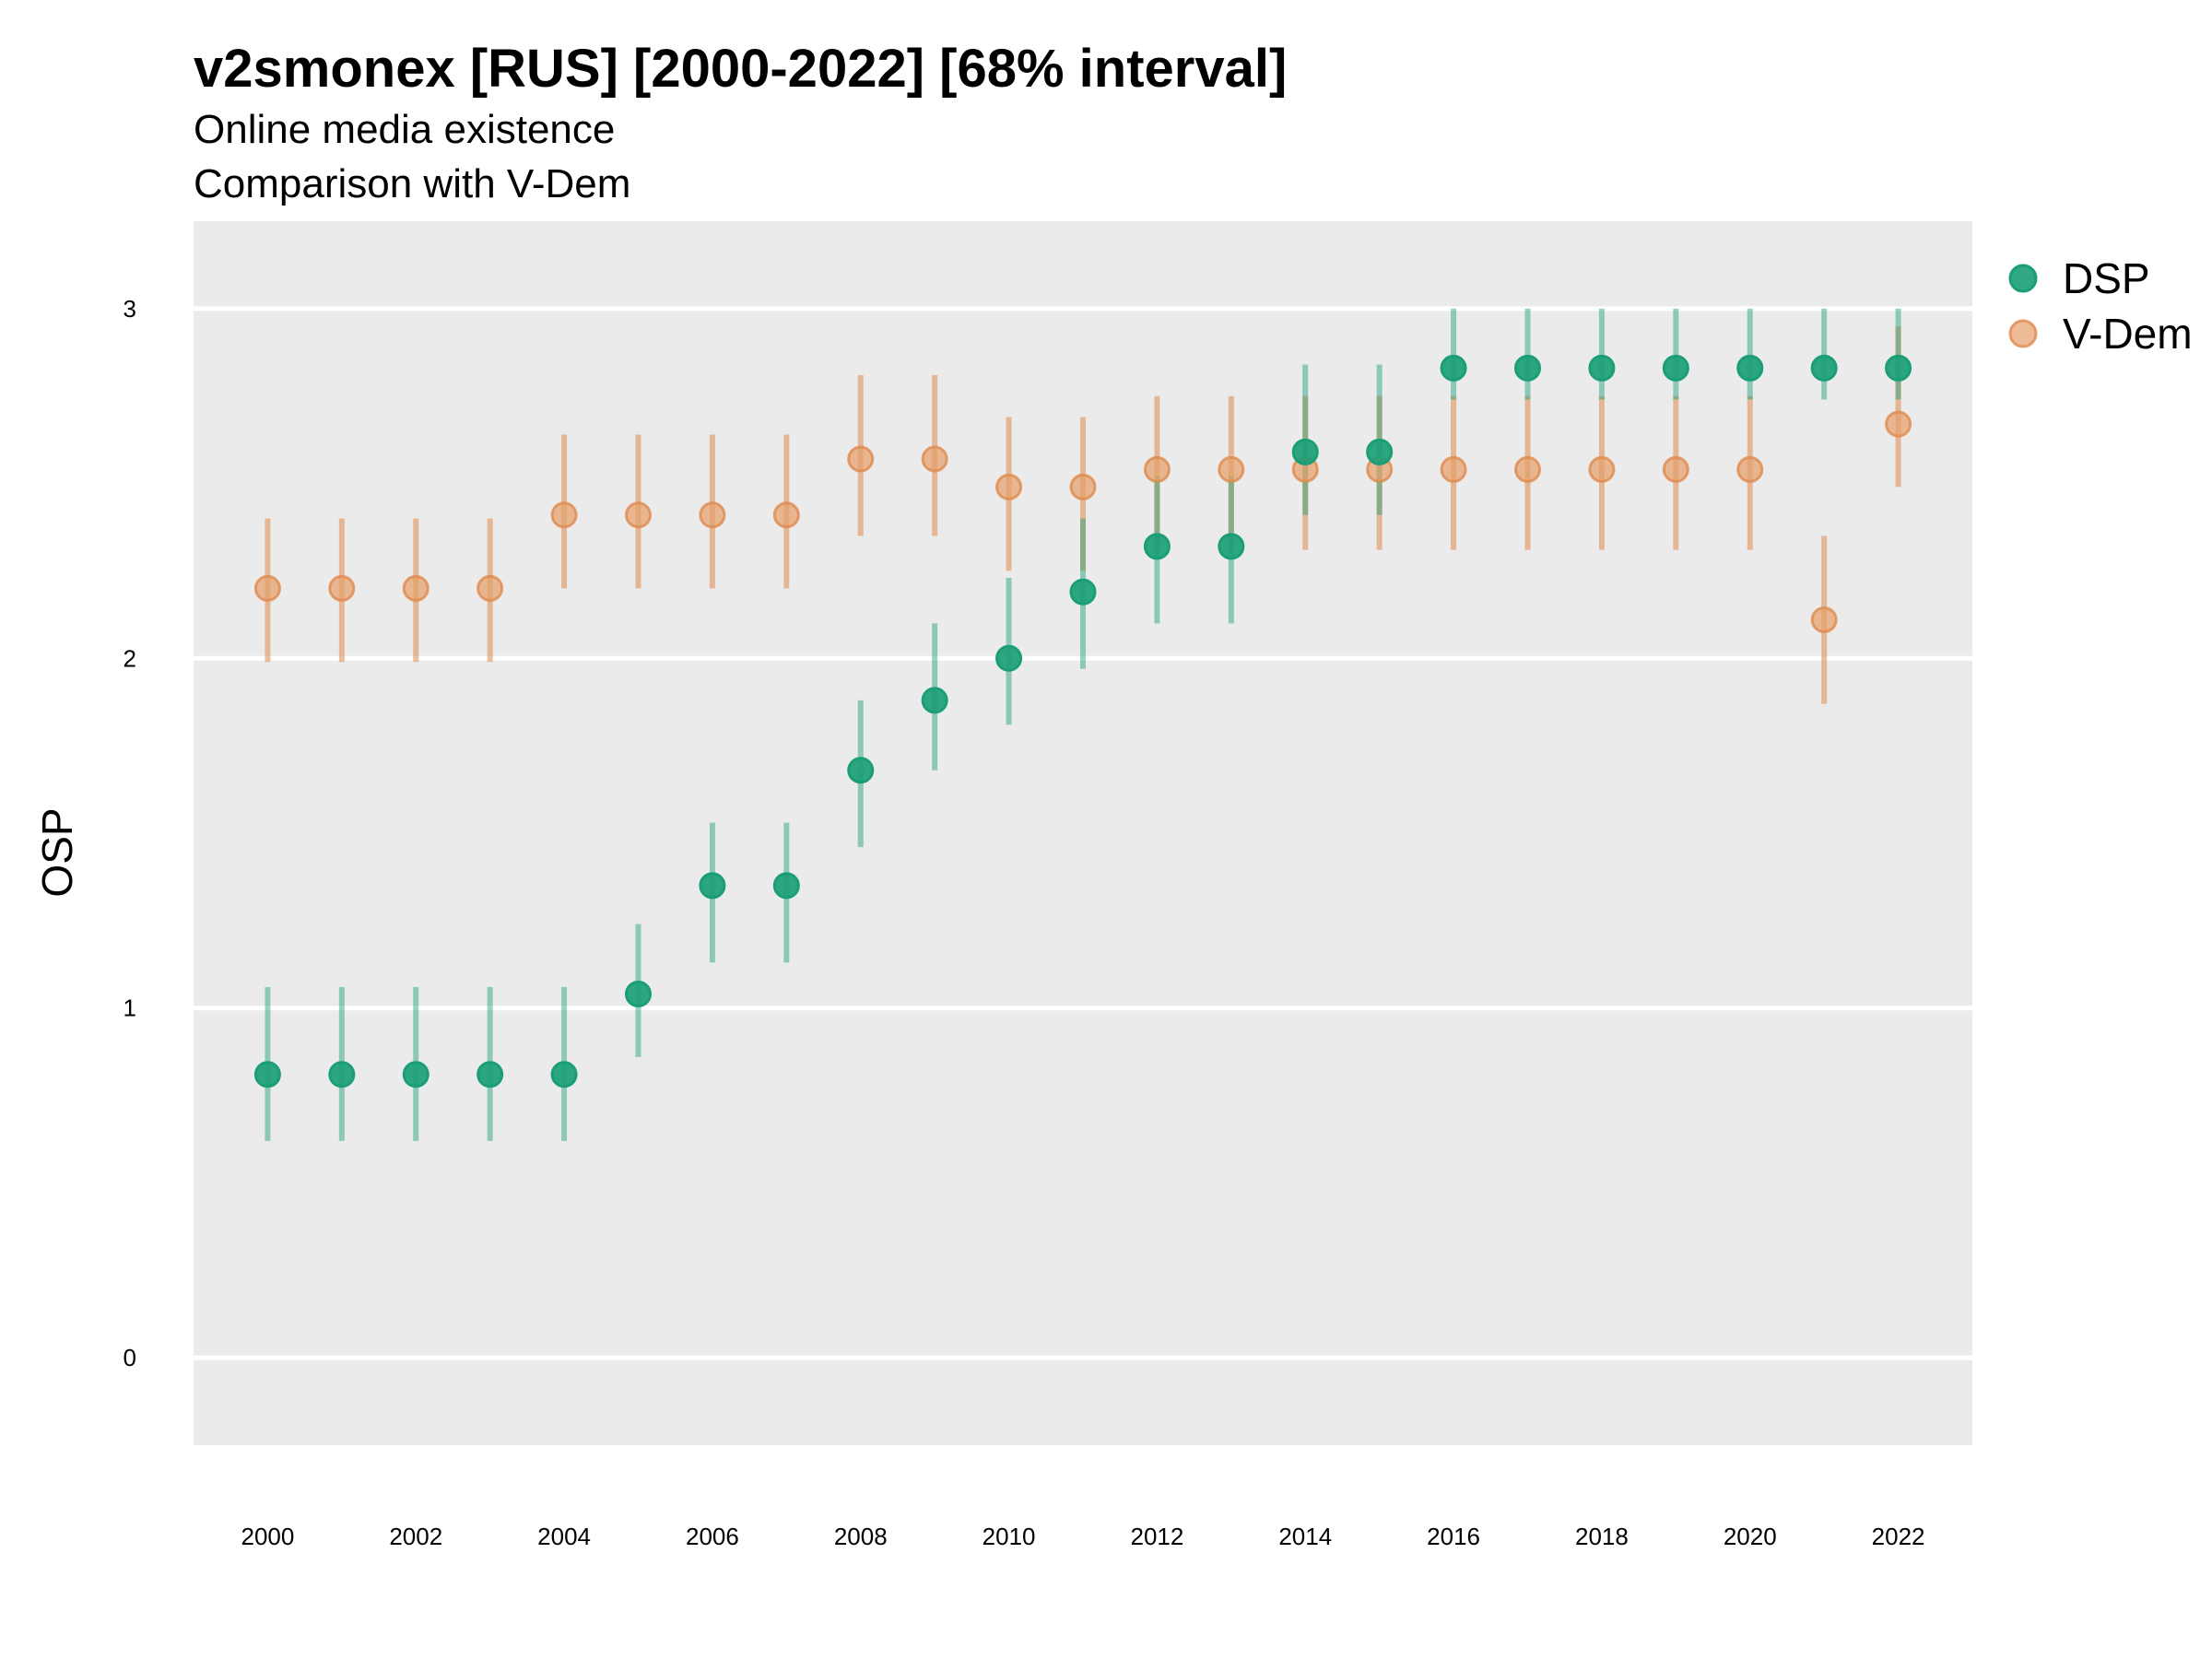  What do you see at coordinates (1380, 451) in the screenshot?
I see `point-dsp-2015` at bounding box center [1380, 451].